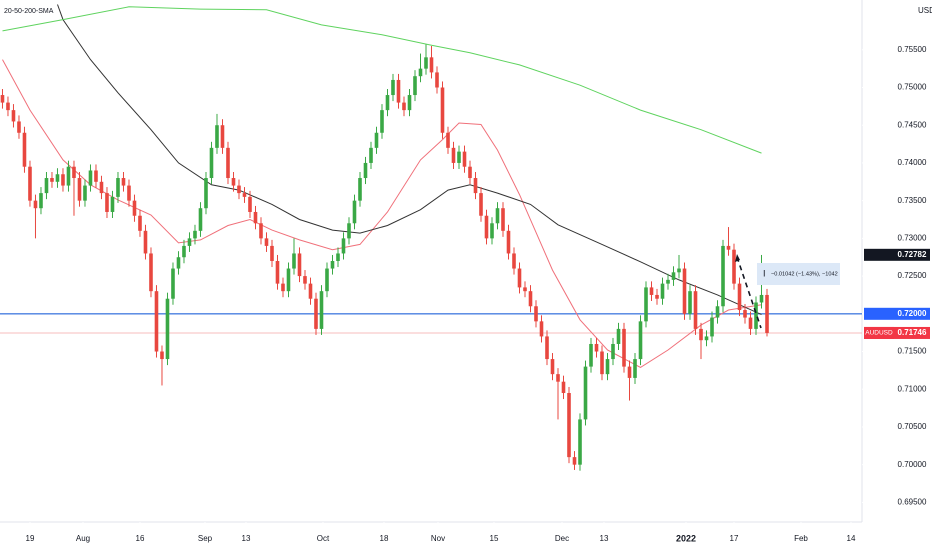 This screenshot has width=932, height=555. Describe the element at coordinates (912, 351) in the screenshot. I see `y-tick-label: 0.71500` at that location.